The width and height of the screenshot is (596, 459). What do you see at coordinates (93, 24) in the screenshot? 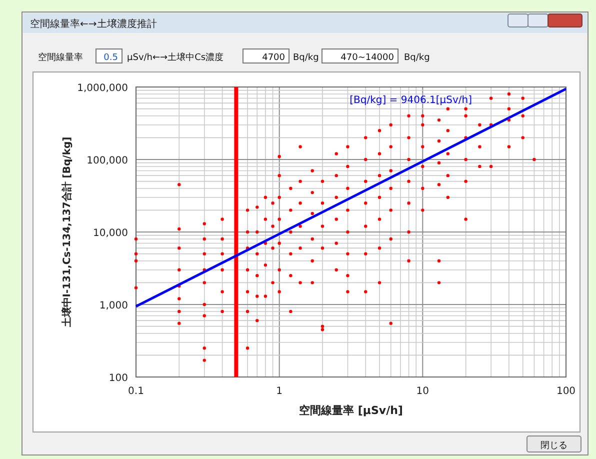
I see `chart-title: 空間線量率←→土壌濃度推計` at bounding box center [93, 24].